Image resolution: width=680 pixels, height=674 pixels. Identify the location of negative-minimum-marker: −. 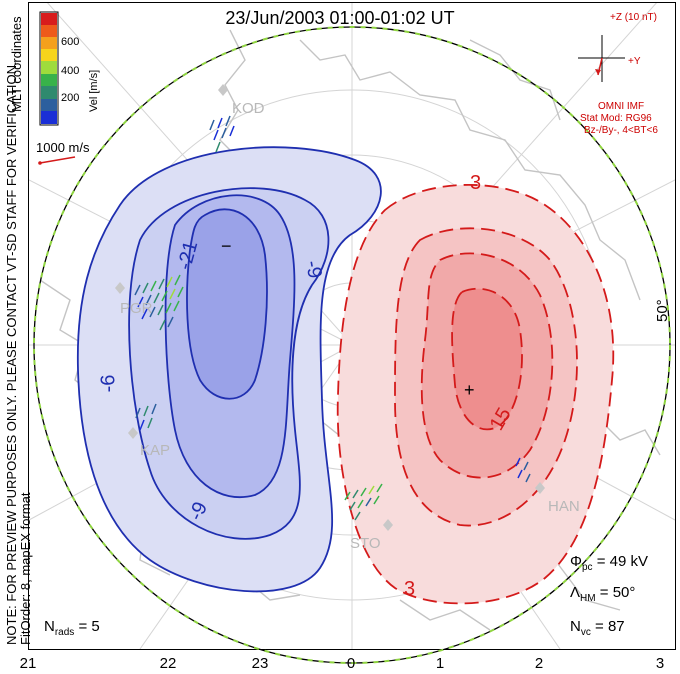
(226, 246).